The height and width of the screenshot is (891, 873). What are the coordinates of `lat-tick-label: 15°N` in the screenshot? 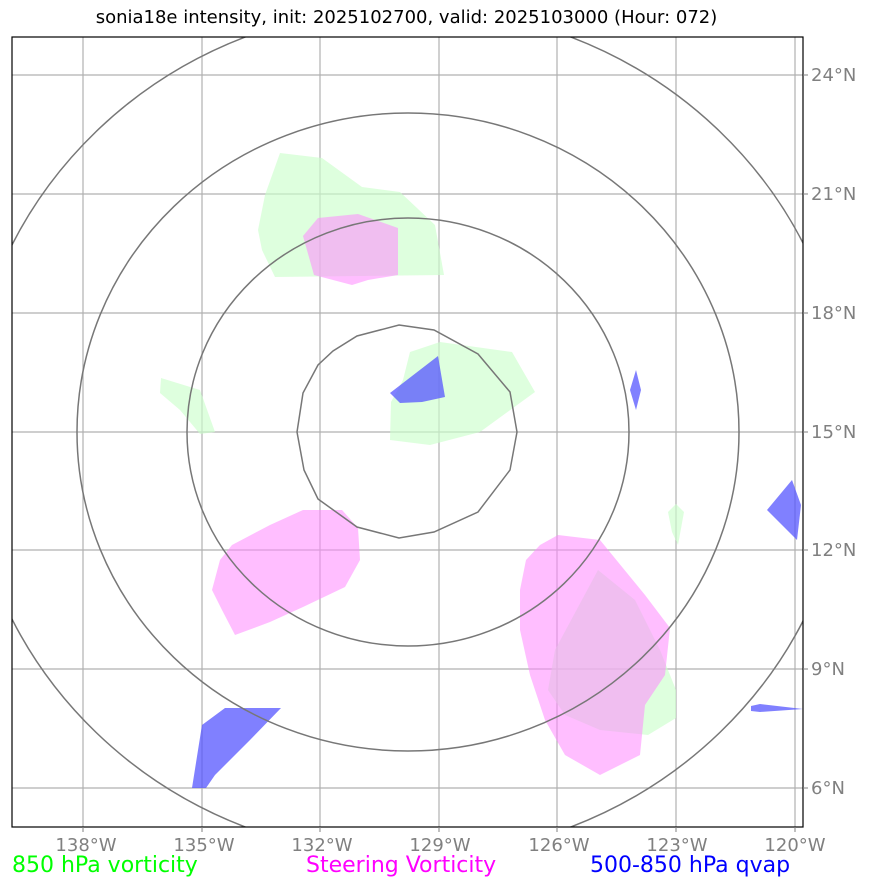 It's located at (833, 432).